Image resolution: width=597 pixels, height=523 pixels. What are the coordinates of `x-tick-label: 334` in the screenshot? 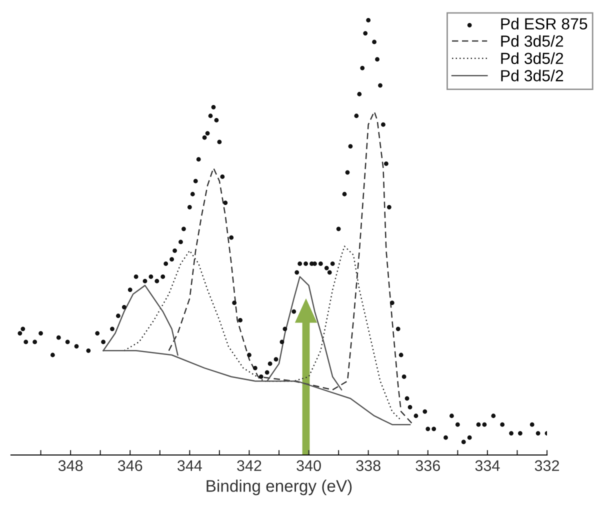 It's located at (487, 466).